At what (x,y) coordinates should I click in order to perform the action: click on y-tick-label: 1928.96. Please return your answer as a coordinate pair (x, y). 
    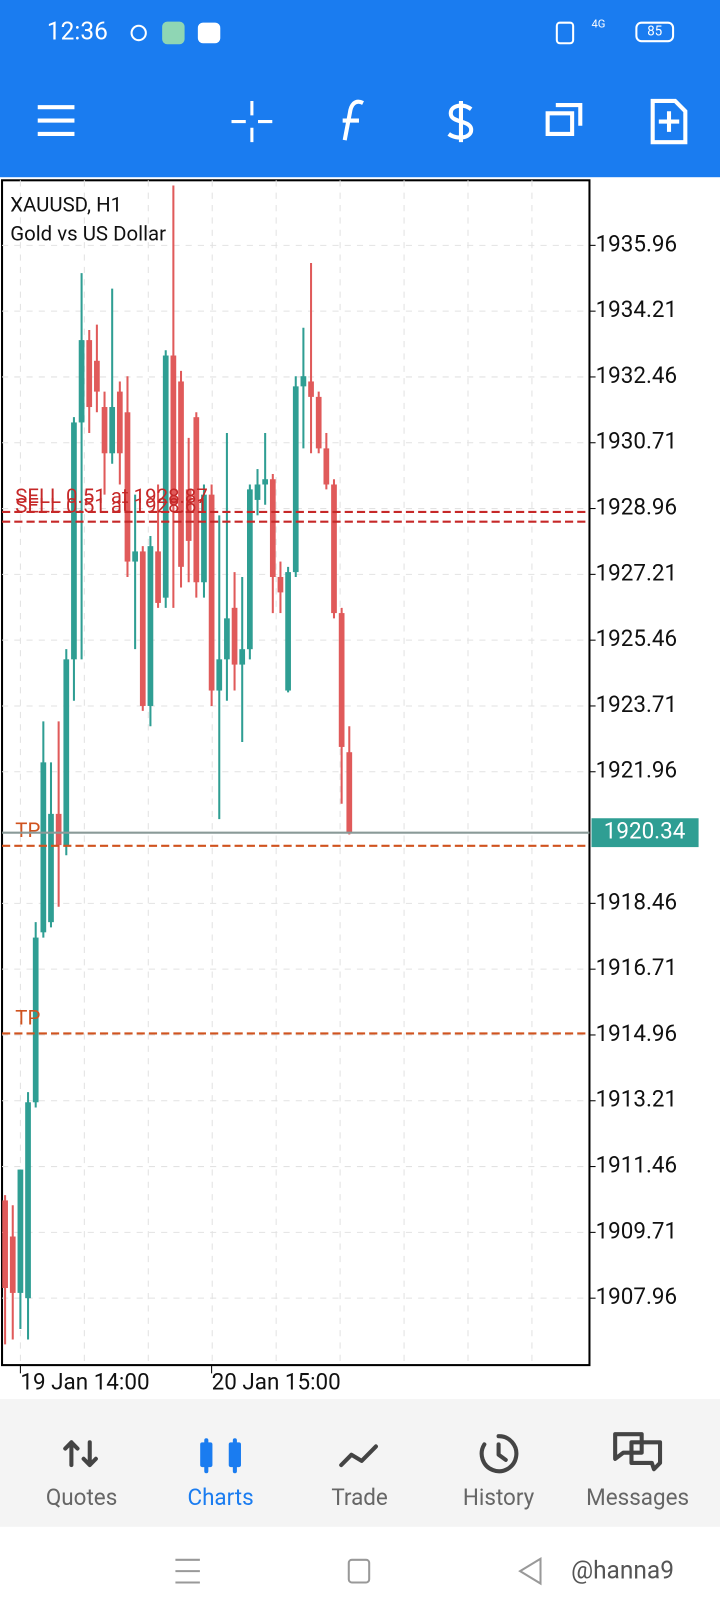
    Looking at the image, I should click on (637, 506).